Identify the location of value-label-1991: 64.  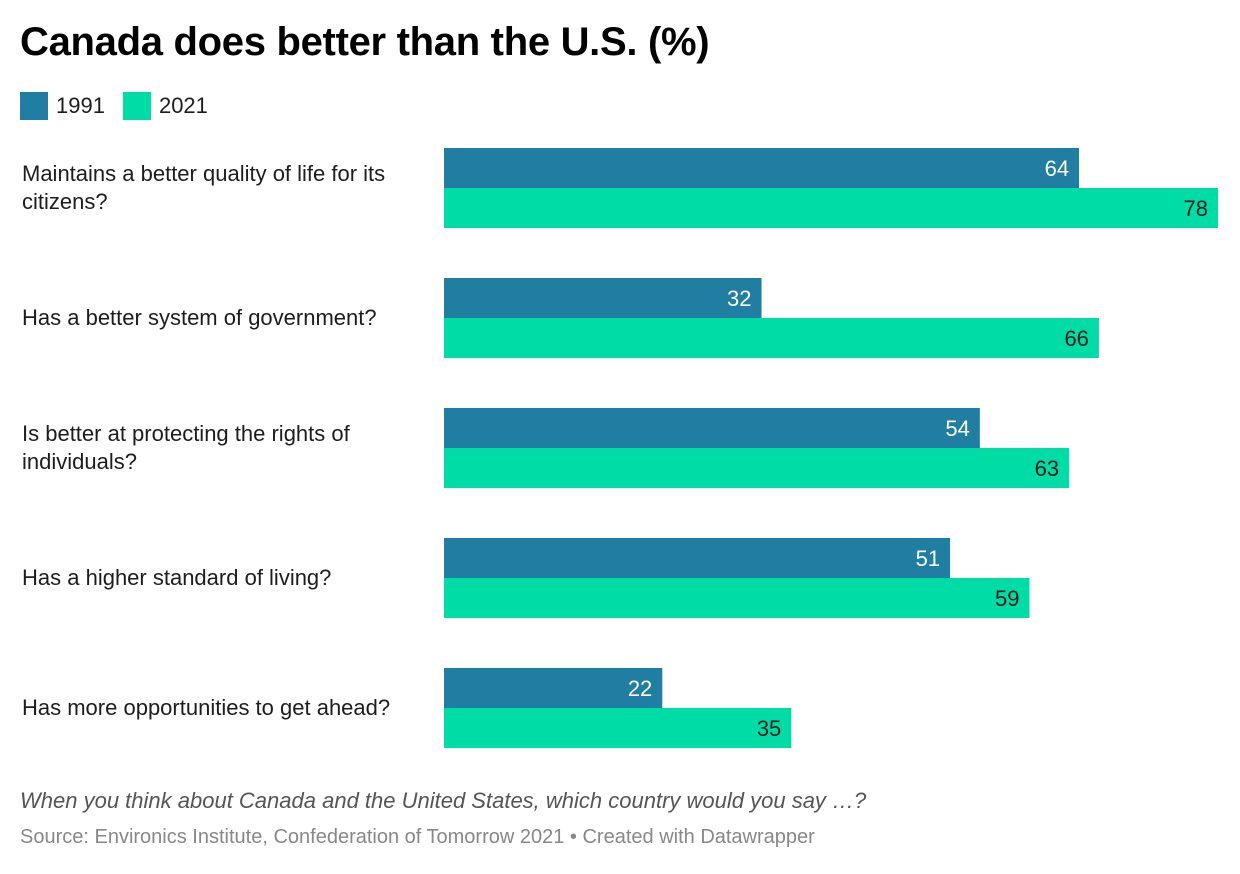
(1057, 168).